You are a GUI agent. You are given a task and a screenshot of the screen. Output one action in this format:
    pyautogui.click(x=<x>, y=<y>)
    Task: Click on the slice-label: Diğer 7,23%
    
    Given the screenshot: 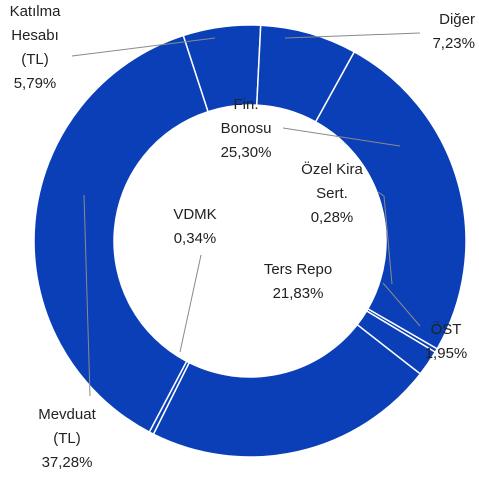 What is the action you would take?
    pyautogui.click(x=453, y=31)
    